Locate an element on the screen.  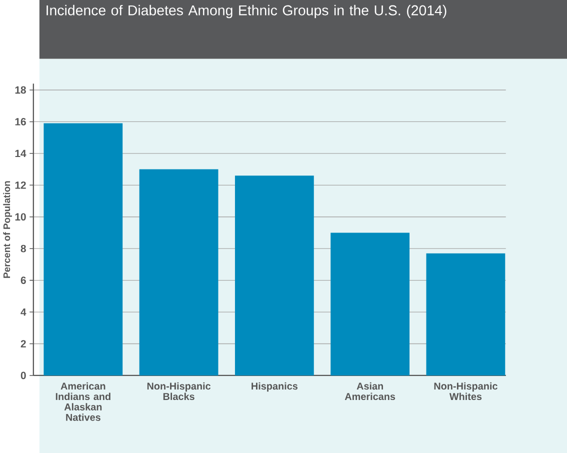
y-tick-label: 8 is located at coordinates (23, 248).